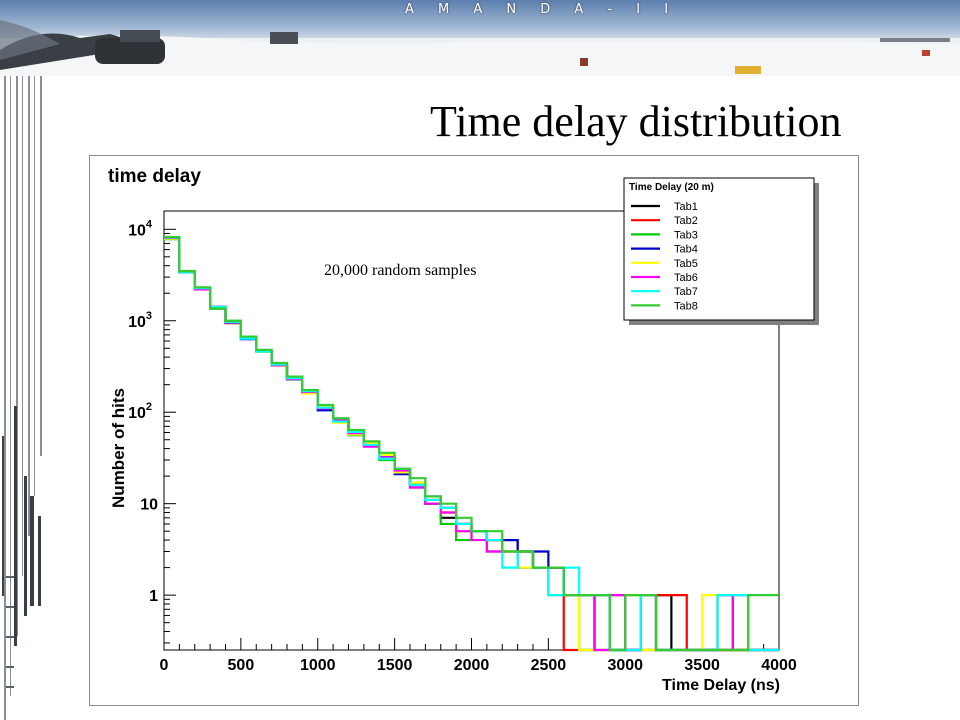 The width and height of the screenshot is (960, 720). I want to click on x-tick-label: 4000, so click(779, 665).